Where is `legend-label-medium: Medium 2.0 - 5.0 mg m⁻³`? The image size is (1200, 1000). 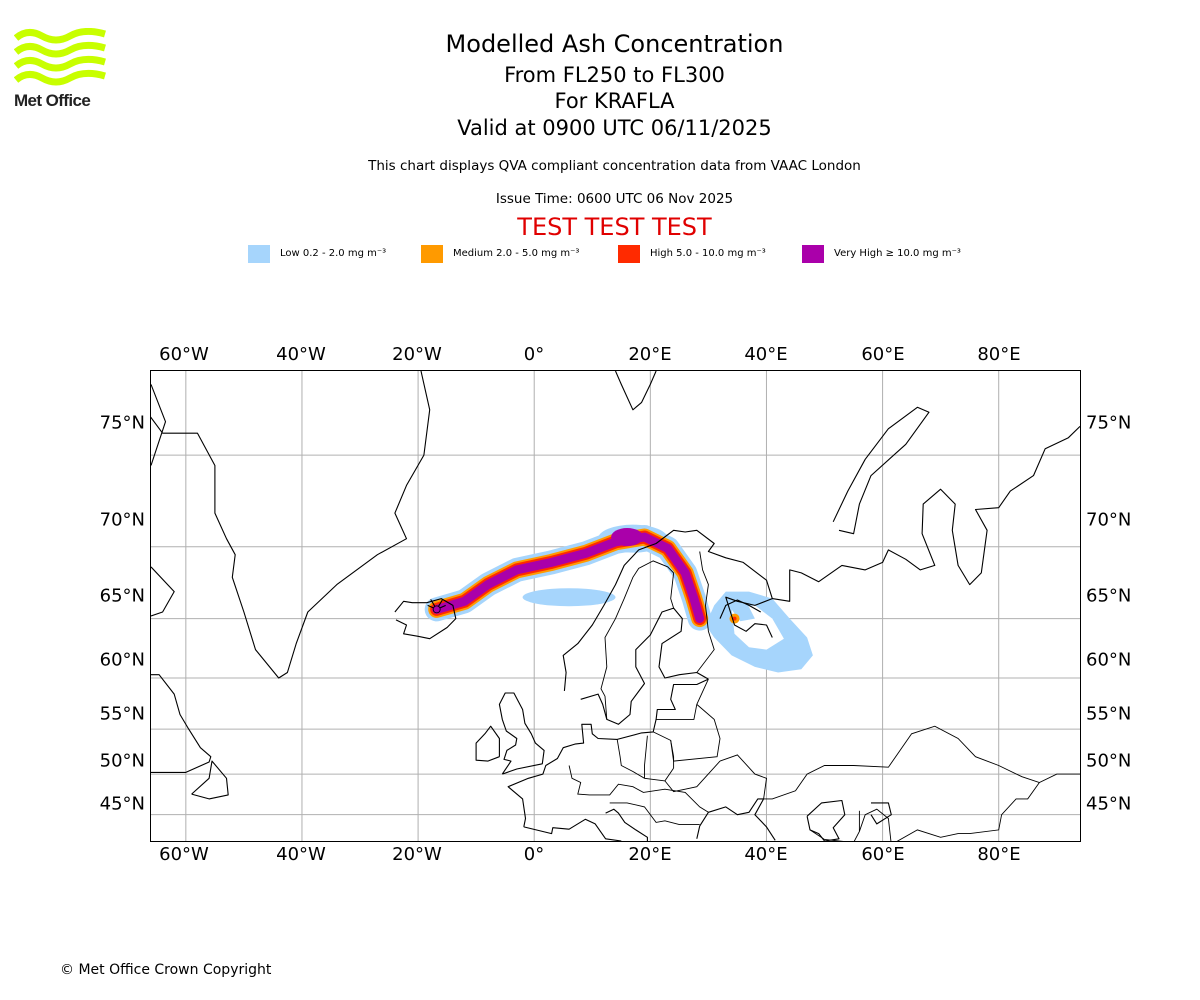 legend-label-medium: Medium 2.0 - 5.0 mg m⁻³ is located at coordinates (516, 253).